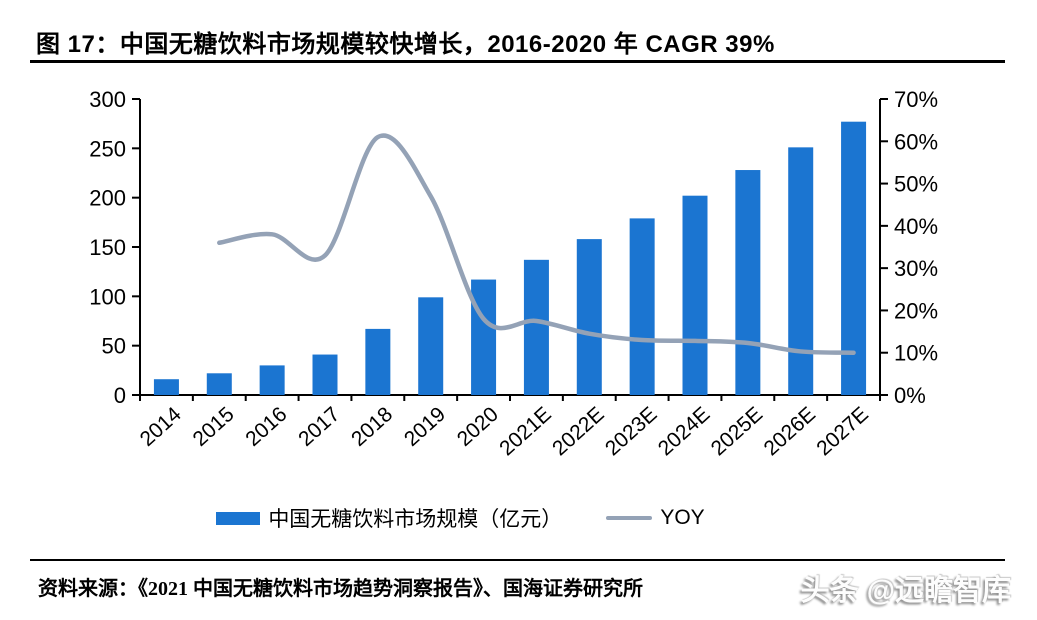  I want to click on bar-2014, so click(166, 387).